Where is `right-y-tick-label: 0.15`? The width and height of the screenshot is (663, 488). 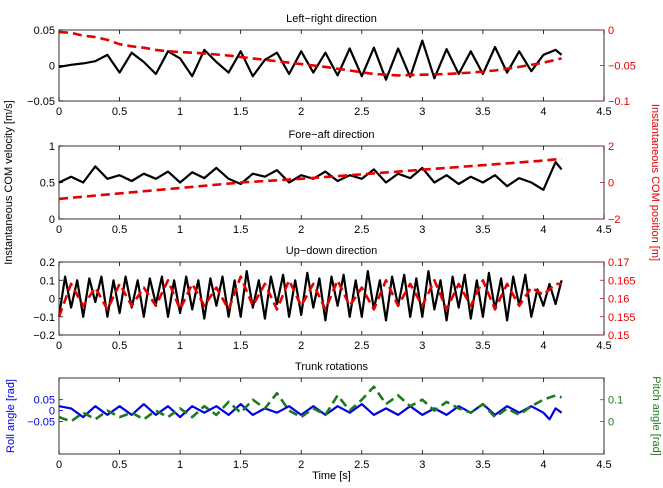
right-y-tick-label: 0.15 is located at coordinates (618, 336).